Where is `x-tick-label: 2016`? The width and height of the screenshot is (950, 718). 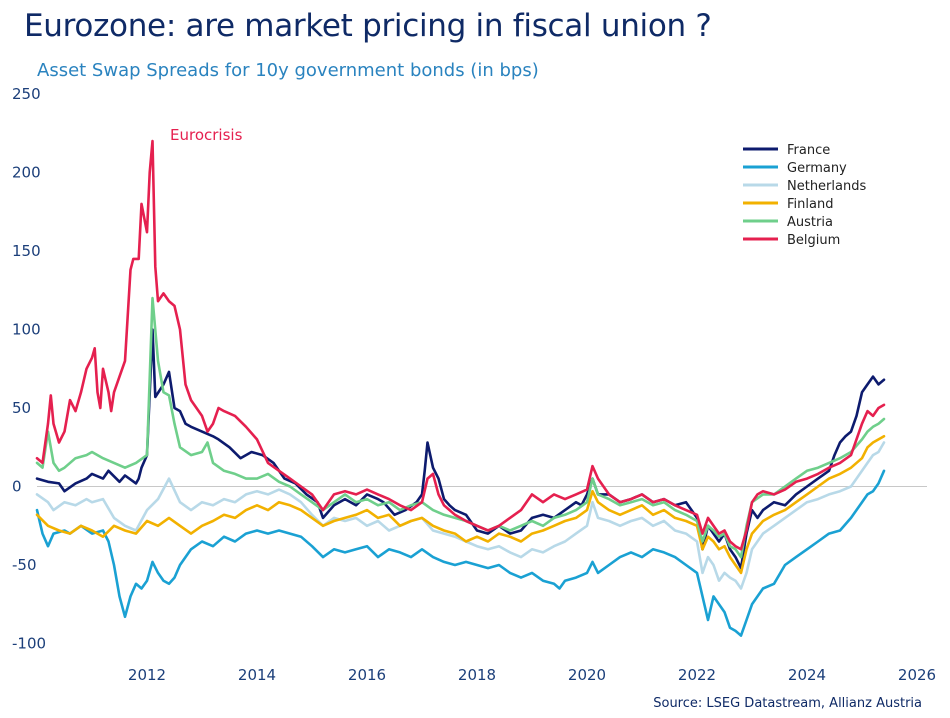
x-tick-label: 2016 is located at coordinates (367, 675).